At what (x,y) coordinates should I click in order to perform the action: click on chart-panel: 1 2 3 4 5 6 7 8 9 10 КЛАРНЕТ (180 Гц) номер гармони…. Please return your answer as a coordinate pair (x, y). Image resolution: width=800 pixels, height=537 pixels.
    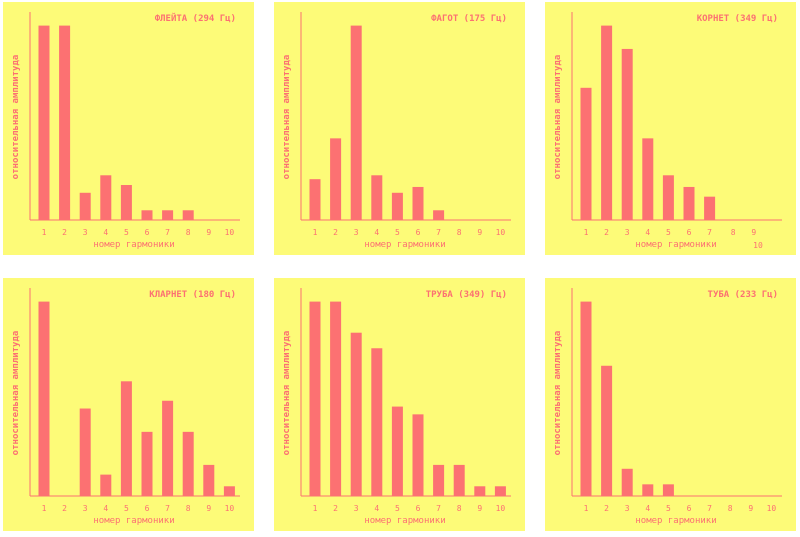
    Looking at the image, I should click on (128, 404).